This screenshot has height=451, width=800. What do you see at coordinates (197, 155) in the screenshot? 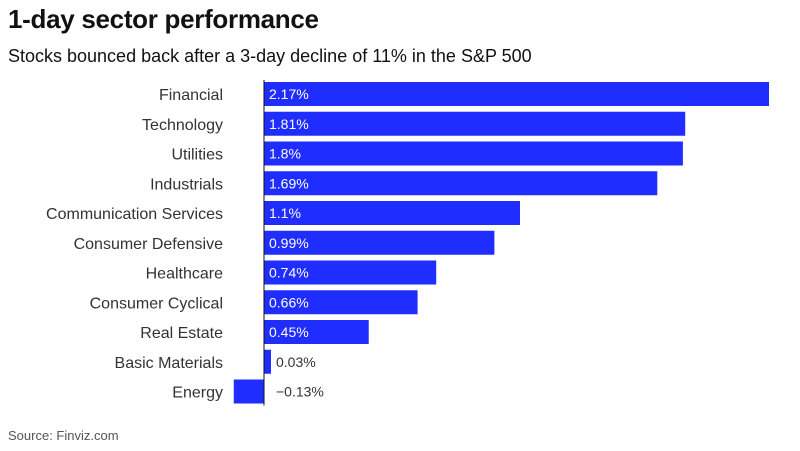
I see `category-label: Utilities` at bounding box center [197, 155].